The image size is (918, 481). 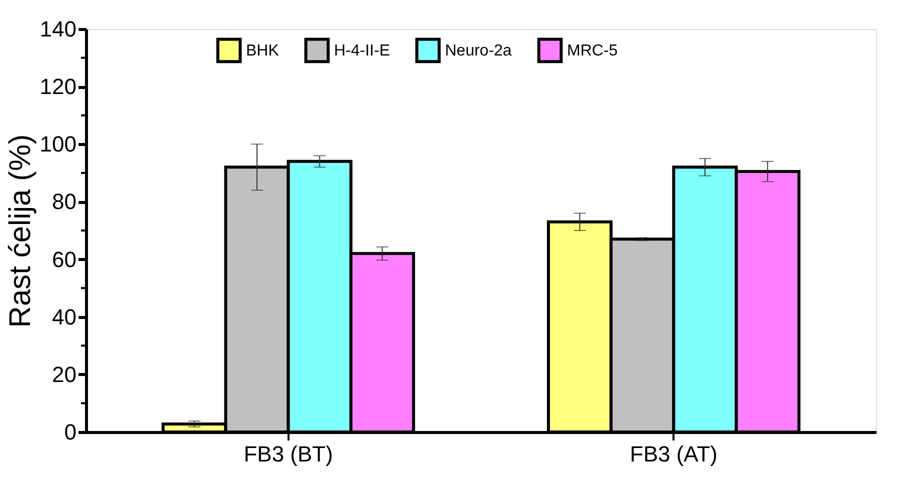 I want to click on legend-label: MRC-5, so click(x=592, y=51).